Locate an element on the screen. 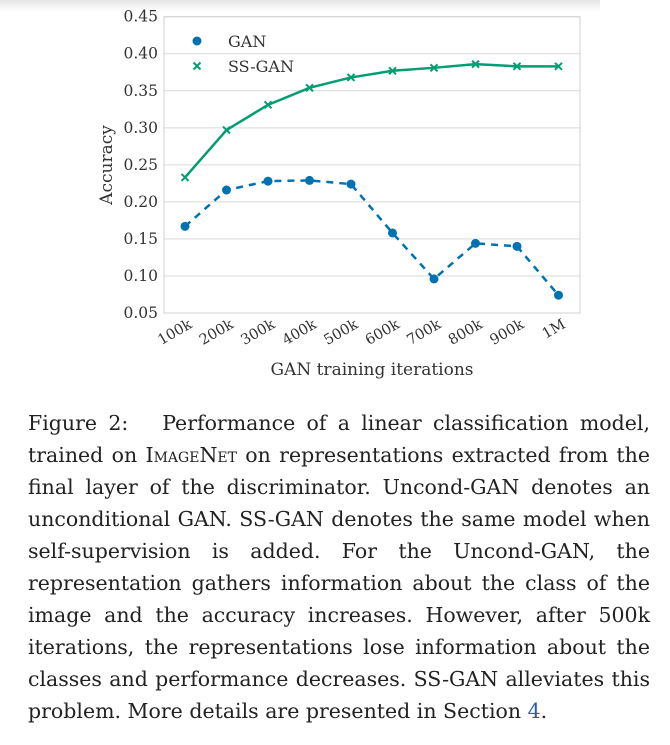 The height and width of the screenshot is (745, 670). y-tick-label: 0.25 is located at coordinates (140, 165).